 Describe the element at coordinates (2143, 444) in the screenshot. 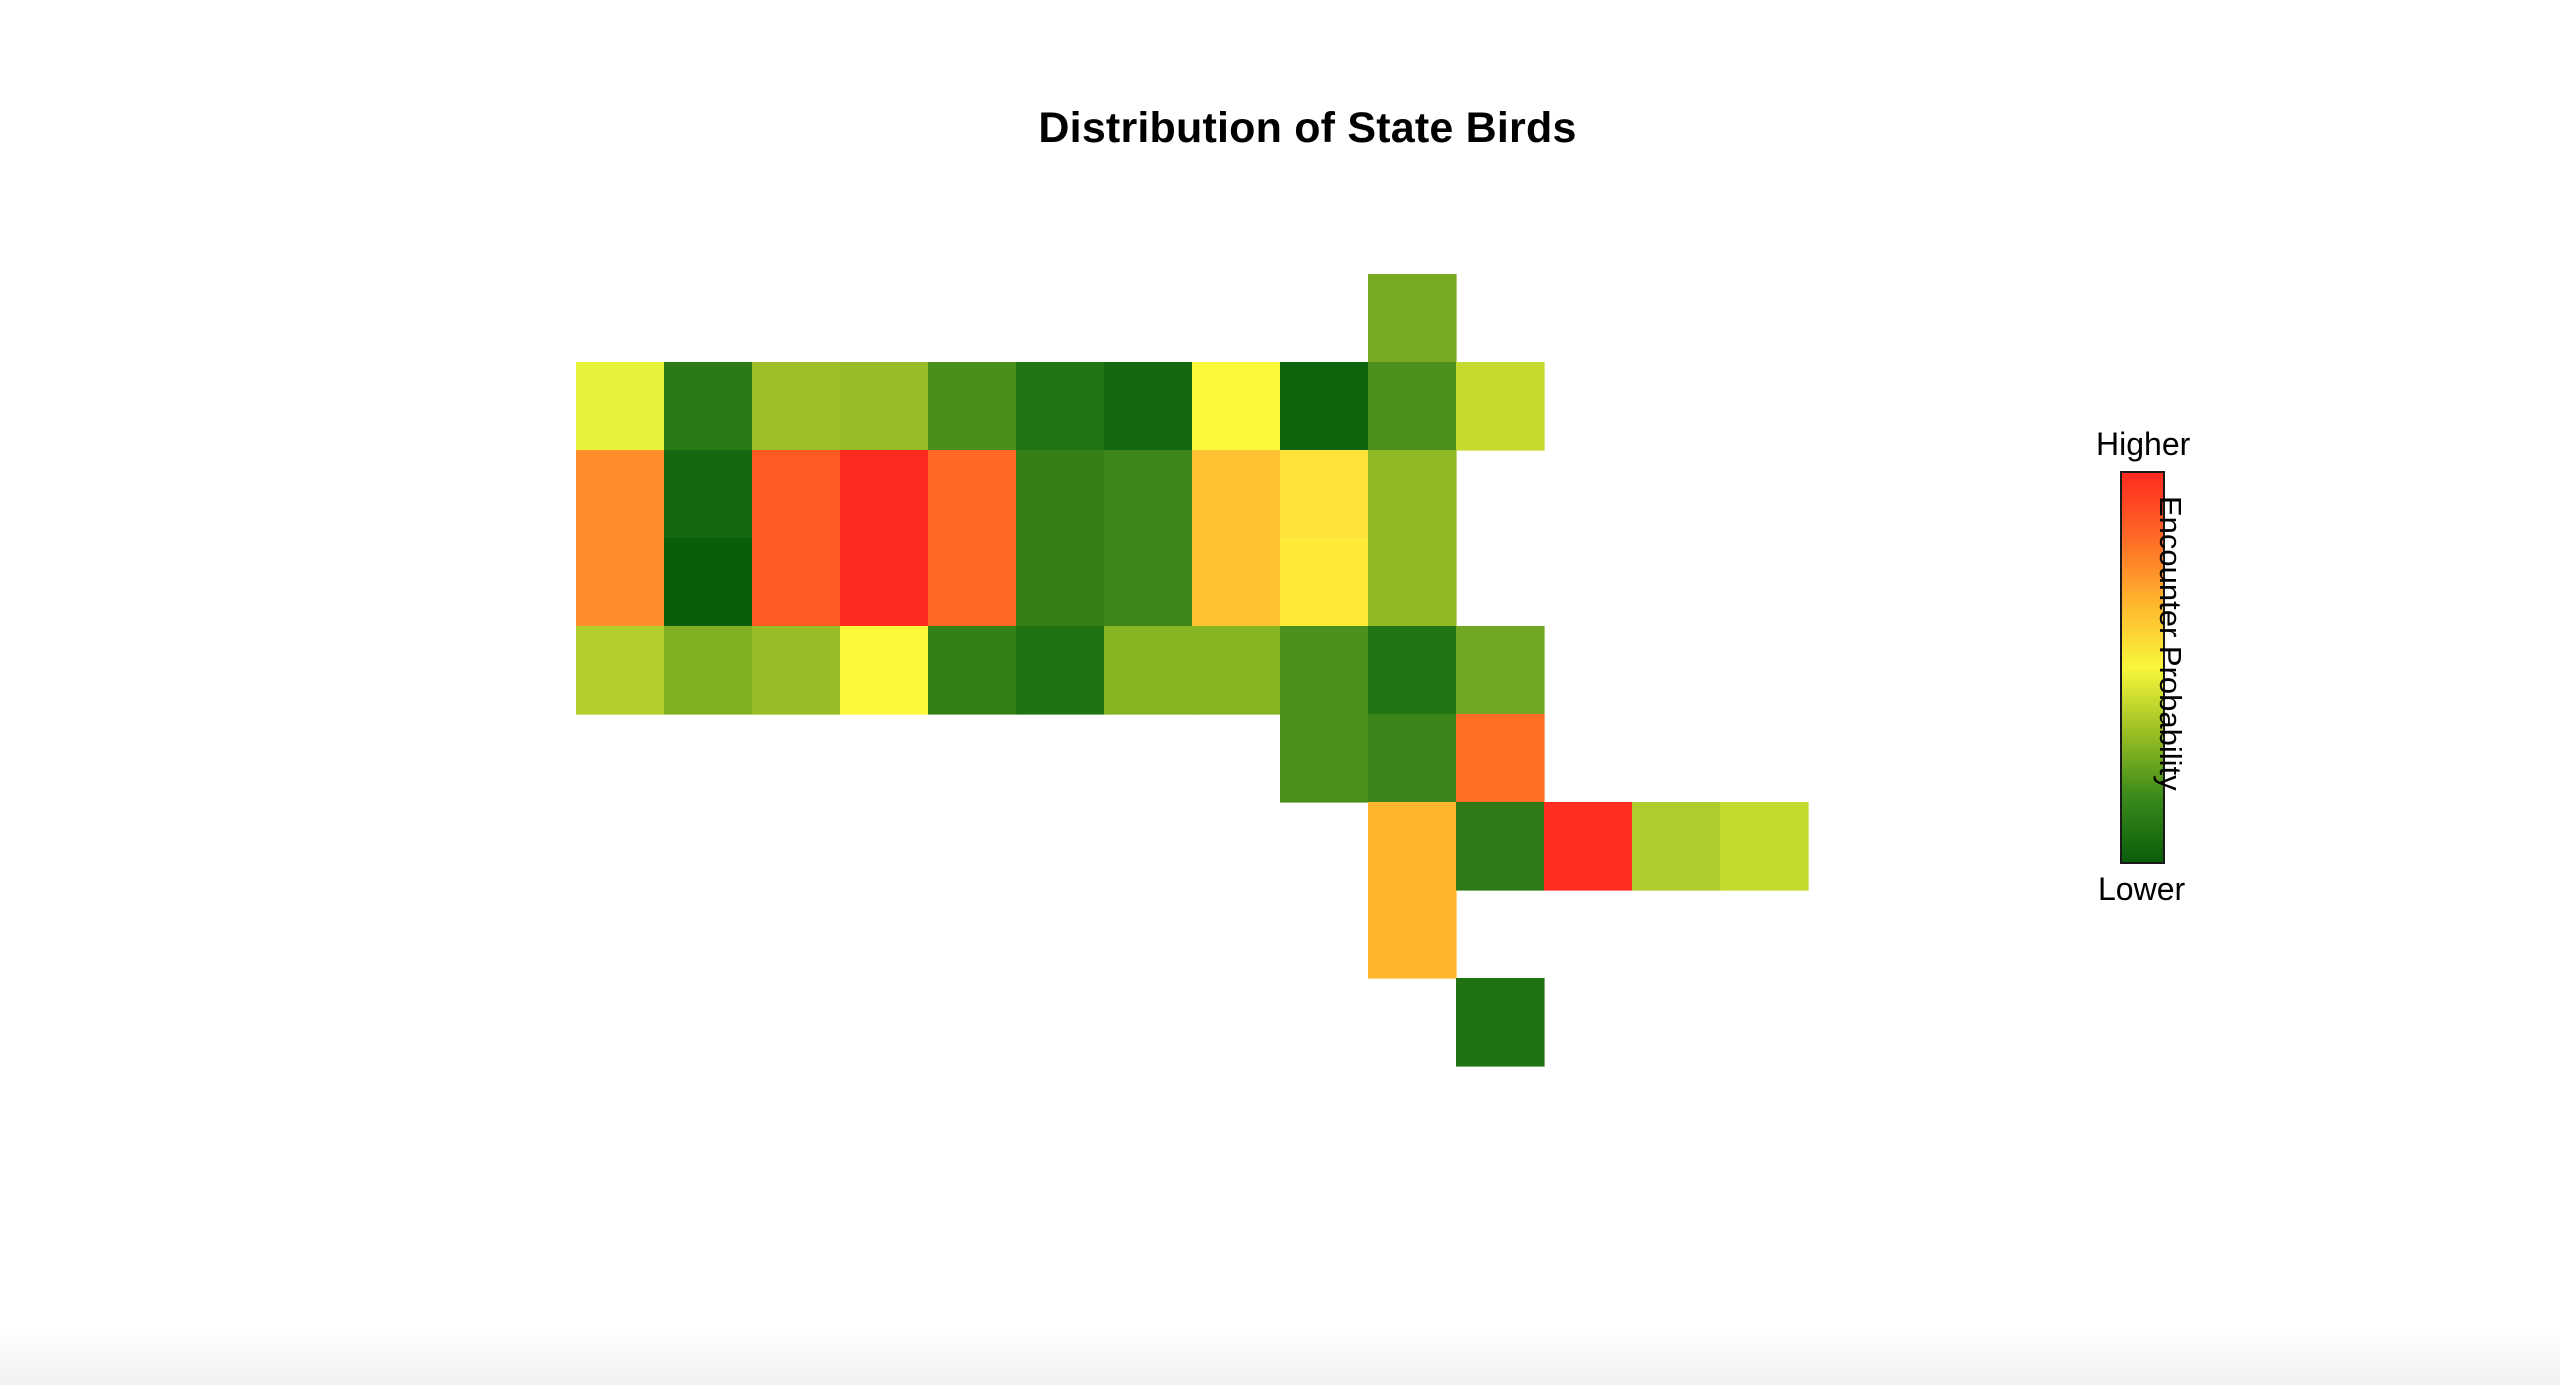

I see `legend-high-label: Higher` at that location.